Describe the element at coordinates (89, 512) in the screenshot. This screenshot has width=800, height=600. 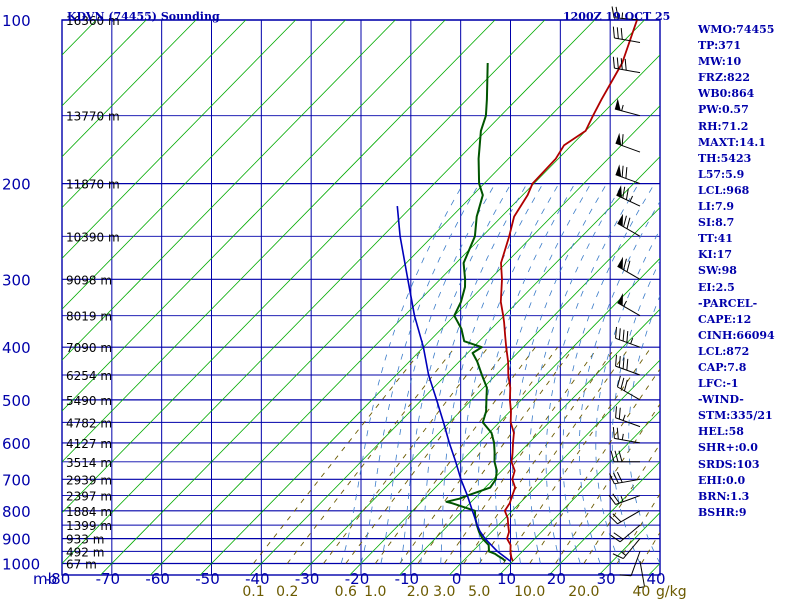
I see `height-label: 1884 m` at that location.